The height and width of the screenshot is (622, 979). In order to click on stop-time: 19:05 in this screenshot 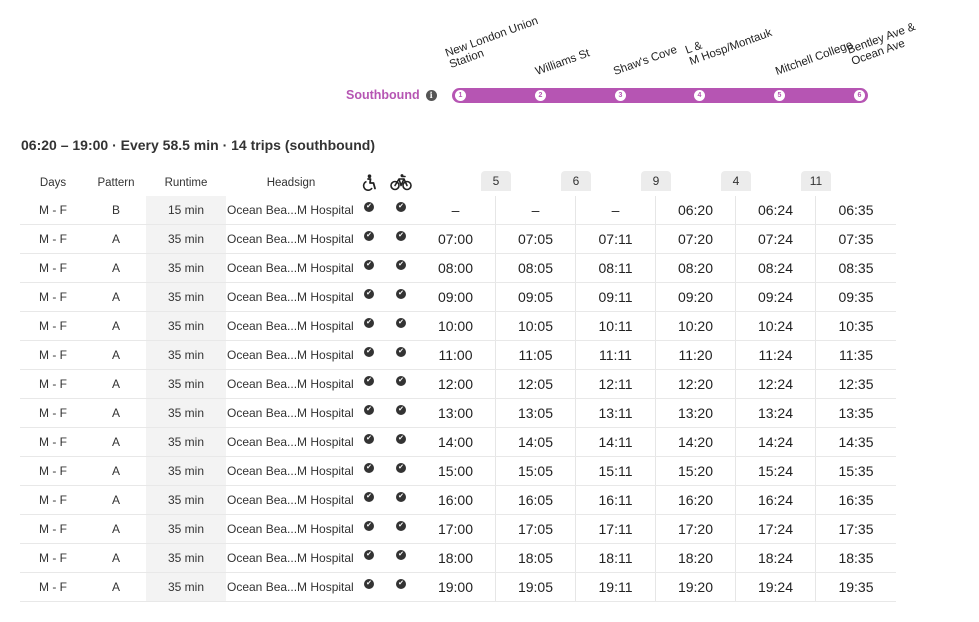, I will do `click(536, 587)`.